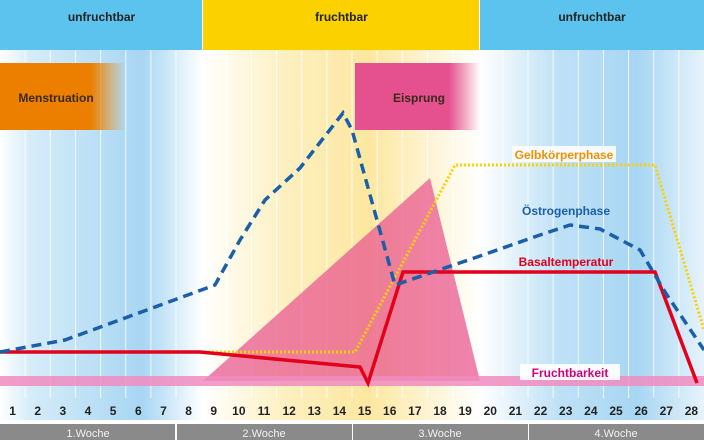  I want to click on event-label: Eisprung, so click(419, 98).